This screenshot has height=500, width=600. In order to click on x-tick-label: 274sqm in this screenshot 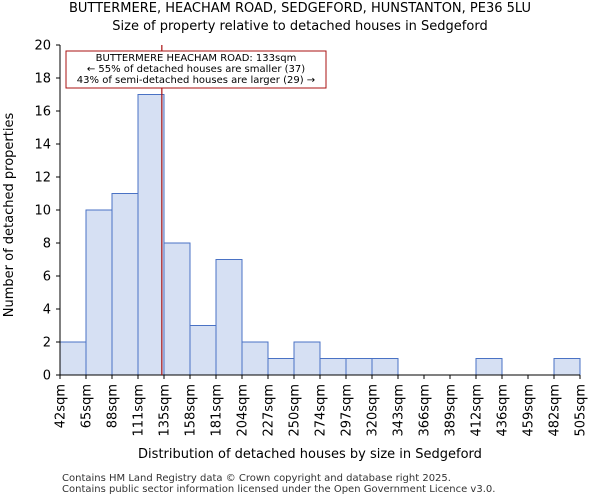, I will do `click(321, 410)`.